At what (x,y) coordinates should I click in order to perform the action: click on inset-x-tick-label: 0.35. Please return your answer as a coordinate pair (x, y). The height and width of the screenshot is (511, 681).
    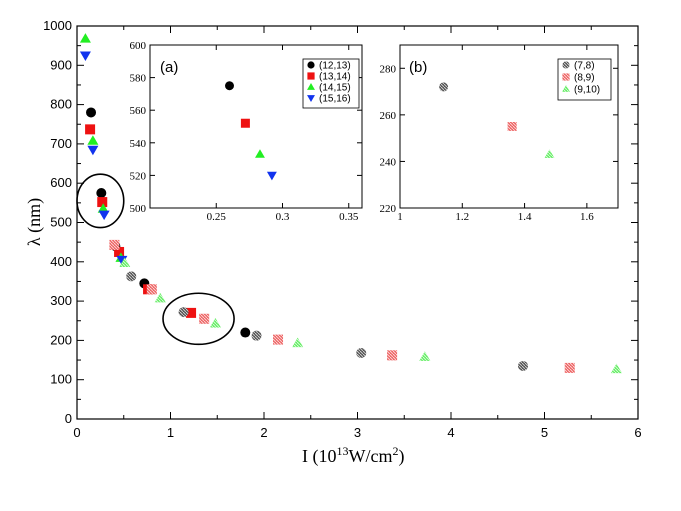
    Looking at the image, I should click on (349, 217).